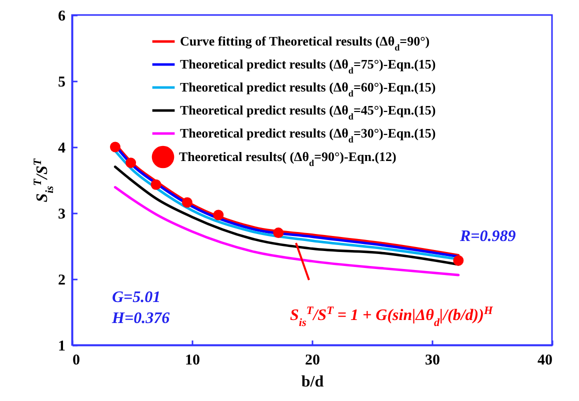 The width and height of the screenshot is (579, 401). What do you see at coordinates (62, 82) in the screenshot?
I see `y-tick-label: 5` at bounding box center [62, 82].